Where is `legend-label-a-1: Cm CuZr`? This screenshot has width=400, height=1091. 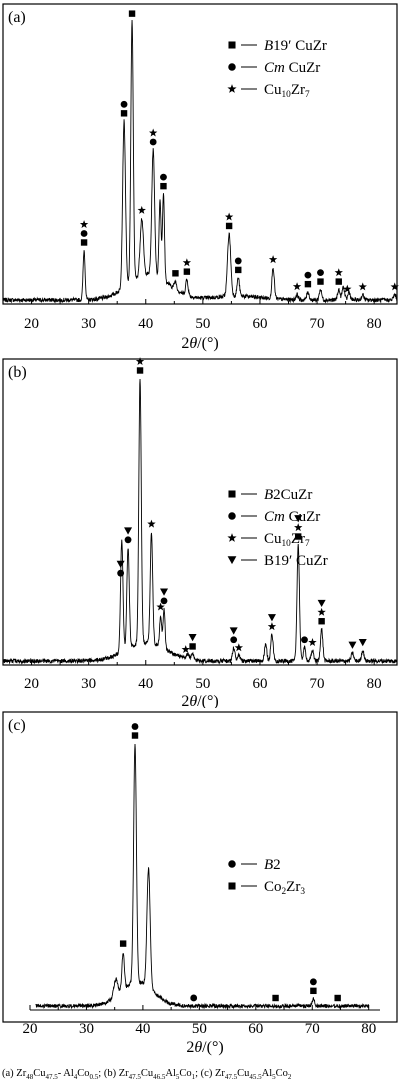 legend-label-a-1: Cm CuZr is located at coordinates (292, 68).